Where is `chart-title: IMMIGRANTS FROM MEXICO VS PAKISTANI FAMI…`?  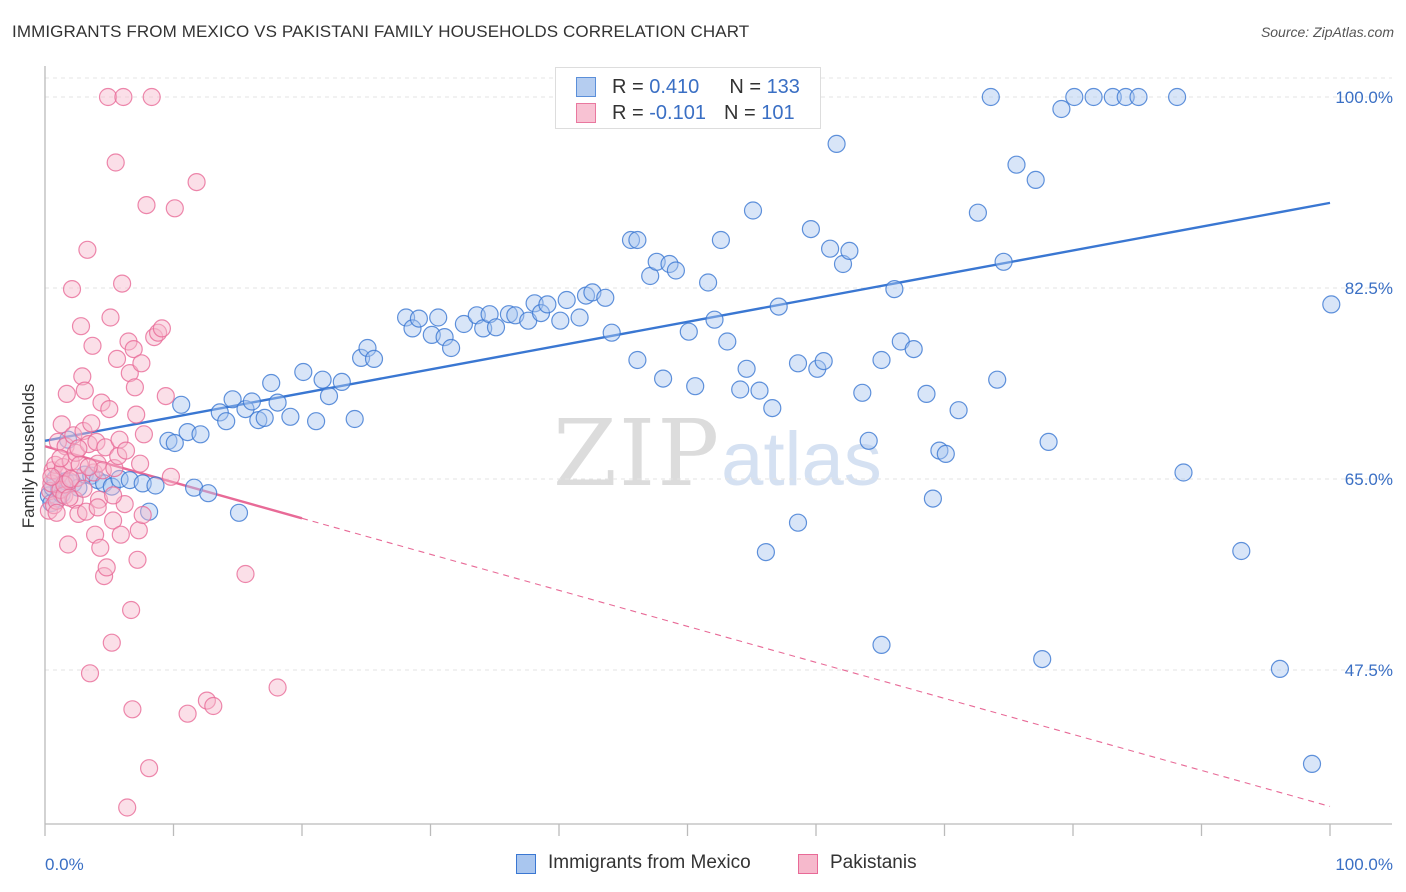
chart-title: IMMIGRANTS FROM MEXICO VS PAKISTANI FAMI… is located at coordinates (381, 31).